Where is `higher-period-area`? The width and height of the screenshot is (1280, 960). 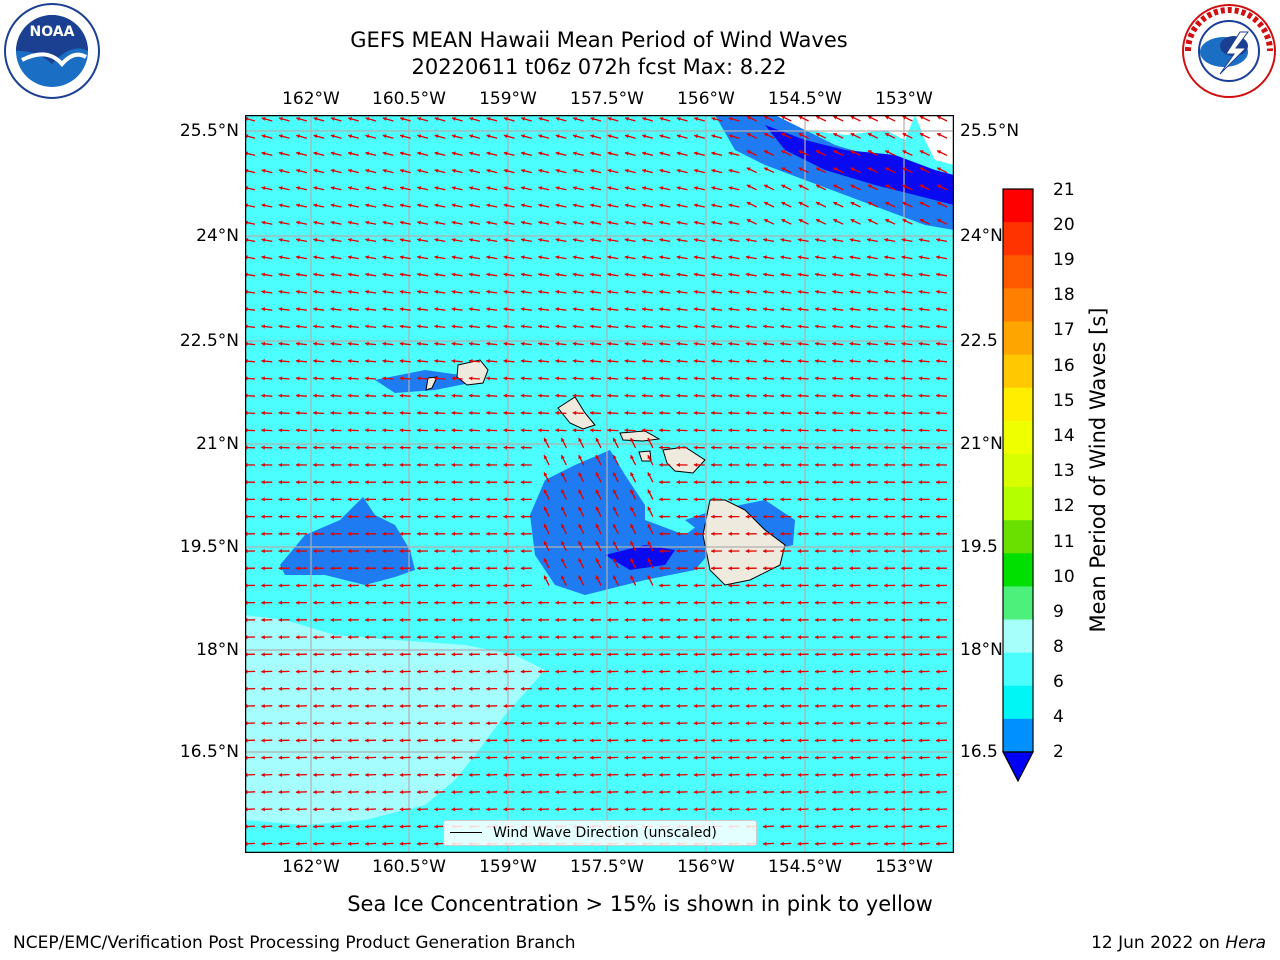 higher-period-area is located at coordinates (395, 720).